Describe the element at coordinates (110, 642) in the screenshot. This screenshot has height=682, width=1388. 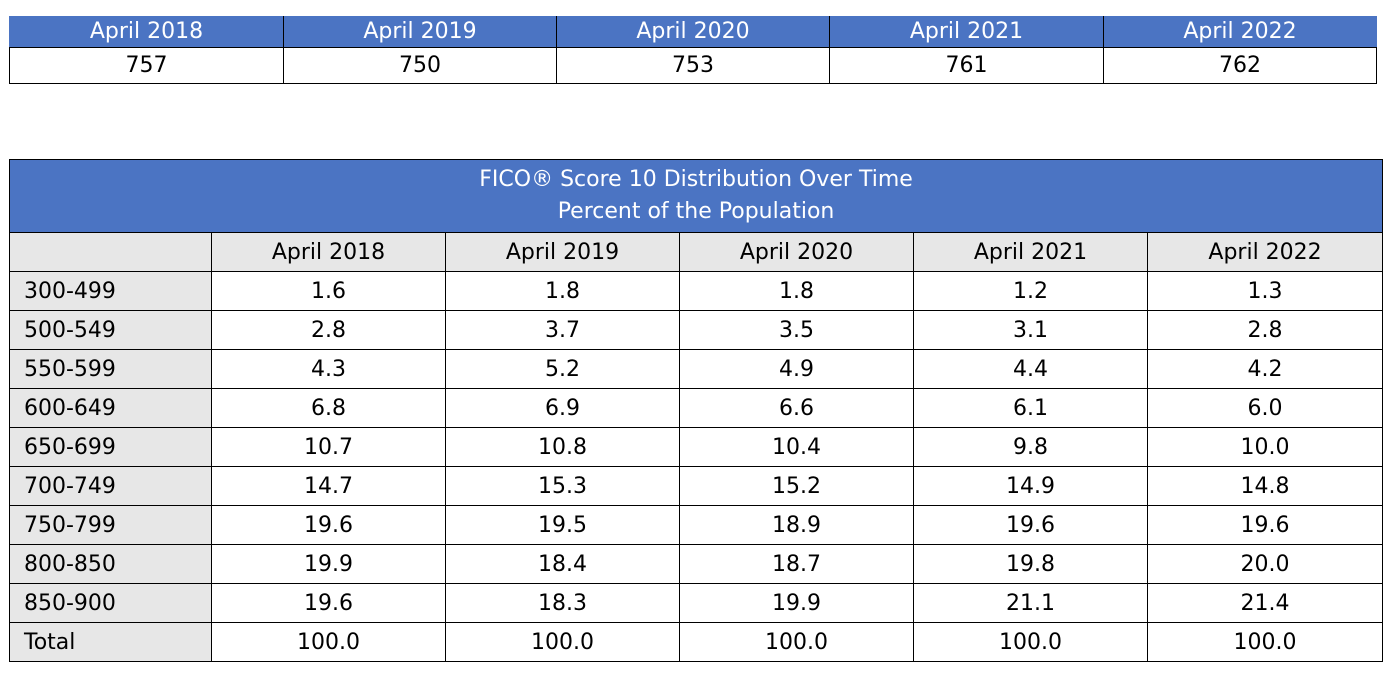
I see `score-range-label: Total` at that location.